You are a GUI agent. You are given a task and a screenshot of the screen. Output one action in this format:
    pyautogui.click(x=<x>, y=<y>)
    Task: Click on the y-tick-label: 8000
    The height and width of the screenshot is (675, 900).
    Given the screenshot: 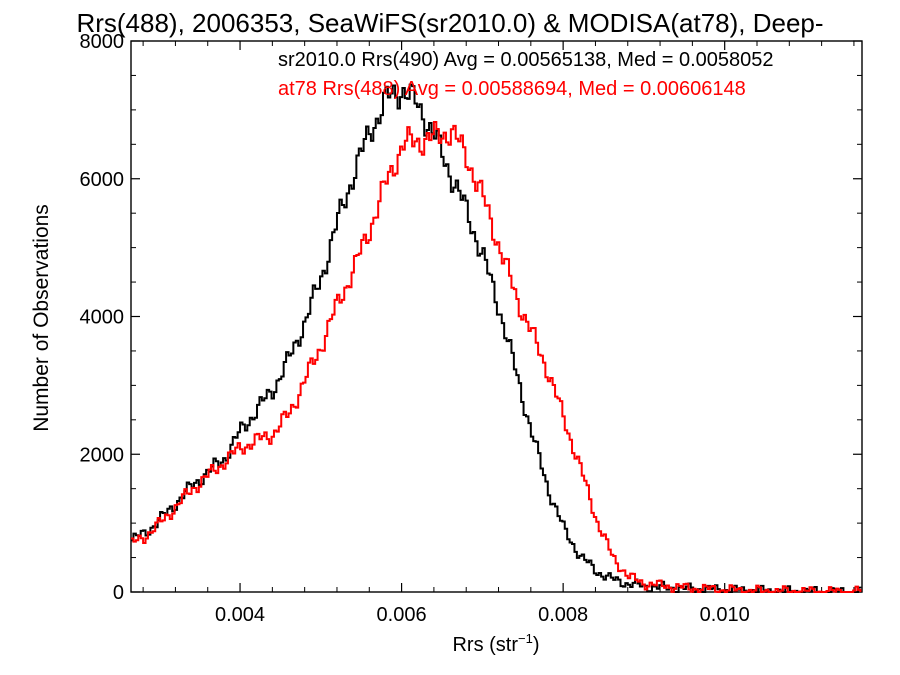 What is the action you would take?
    pyautogui.click(x=102, y=42)
    